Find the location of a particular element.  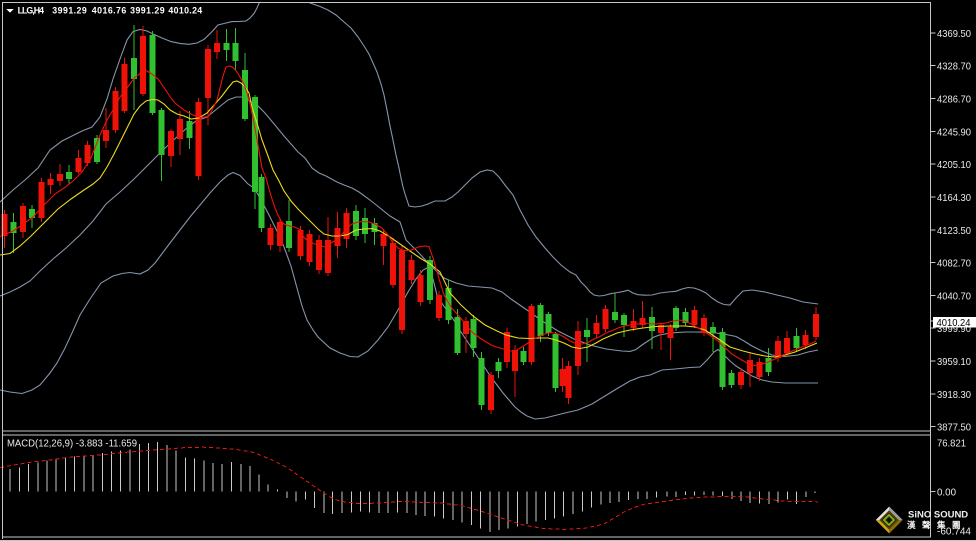

svg-text: 4016.76 is located at coordinates (109, 10).